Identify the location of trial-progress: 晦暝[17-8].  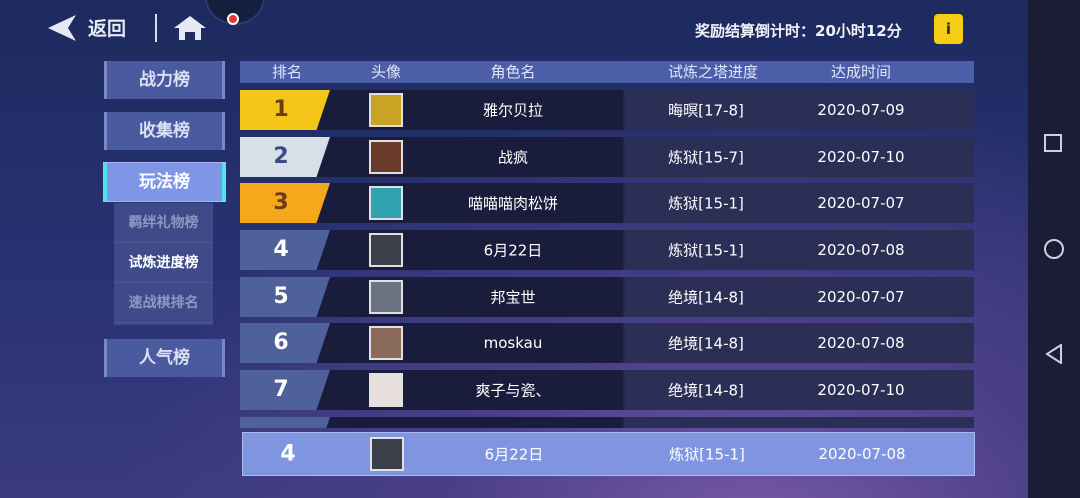
(706, 110).